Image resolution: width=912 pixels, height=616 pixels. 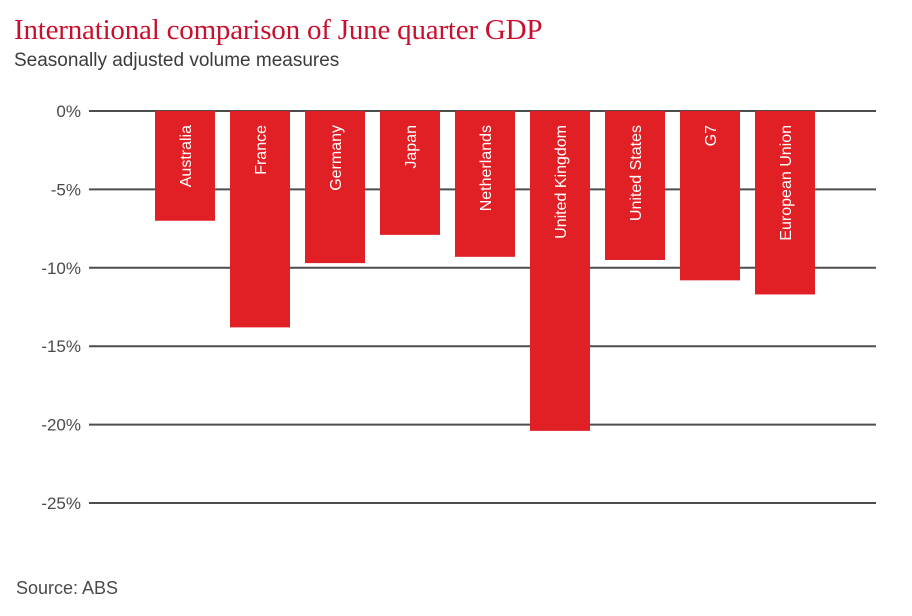 I want to click on bar-category-label: Australia, so click(x=186, y=156).